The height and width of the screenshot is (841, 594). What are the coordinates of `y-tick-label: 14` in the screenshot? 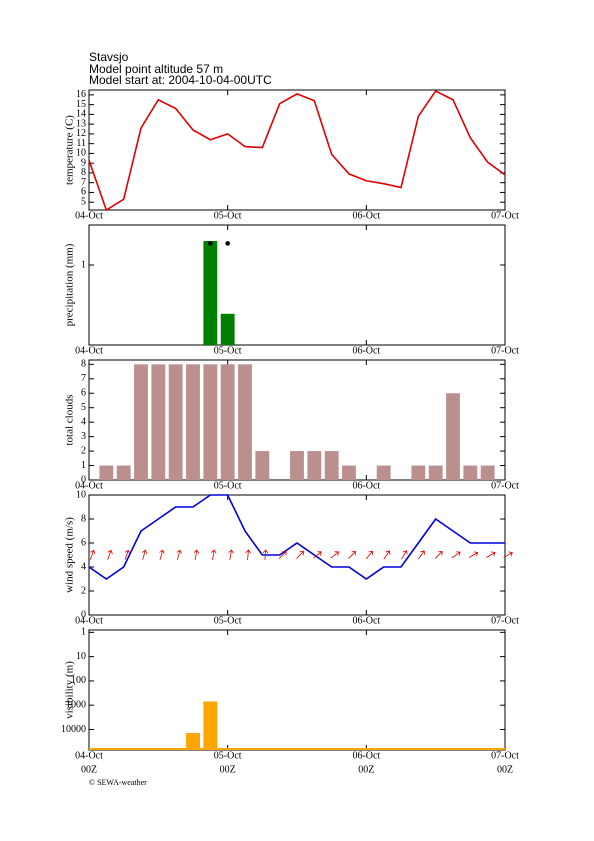 It's located at (81, 114).